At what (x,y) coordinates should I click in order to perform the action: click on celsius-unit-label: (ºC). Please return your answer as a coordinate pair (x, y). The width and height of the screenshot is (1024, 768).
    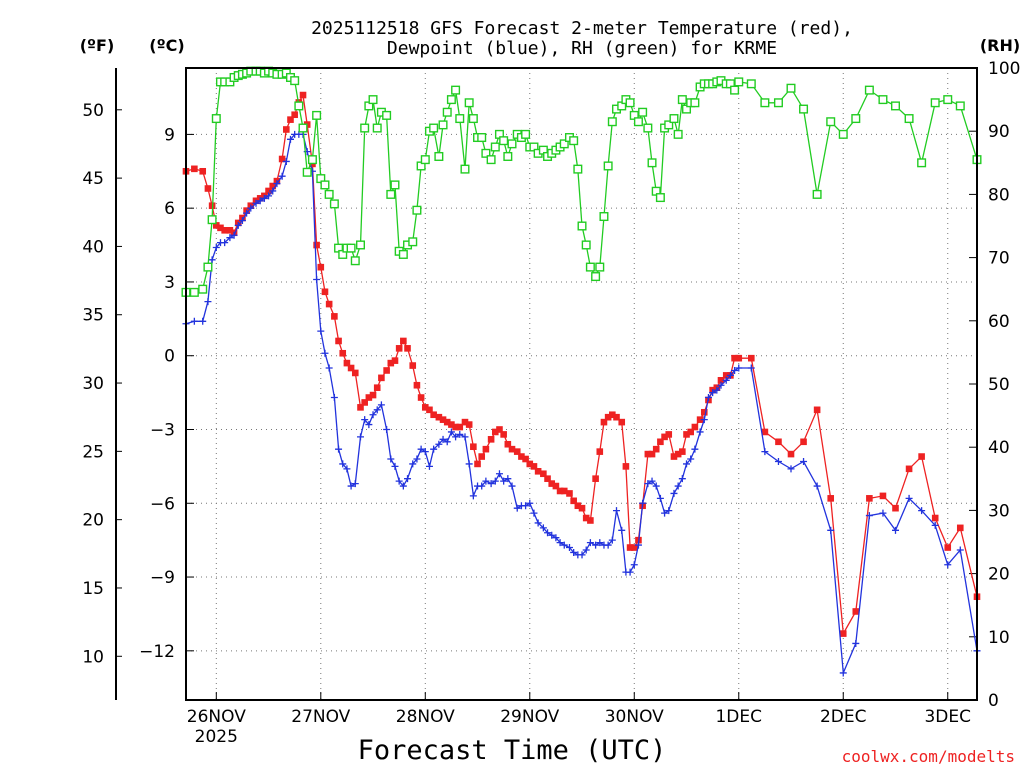
    Looking at the image, I should click on (166, 45).